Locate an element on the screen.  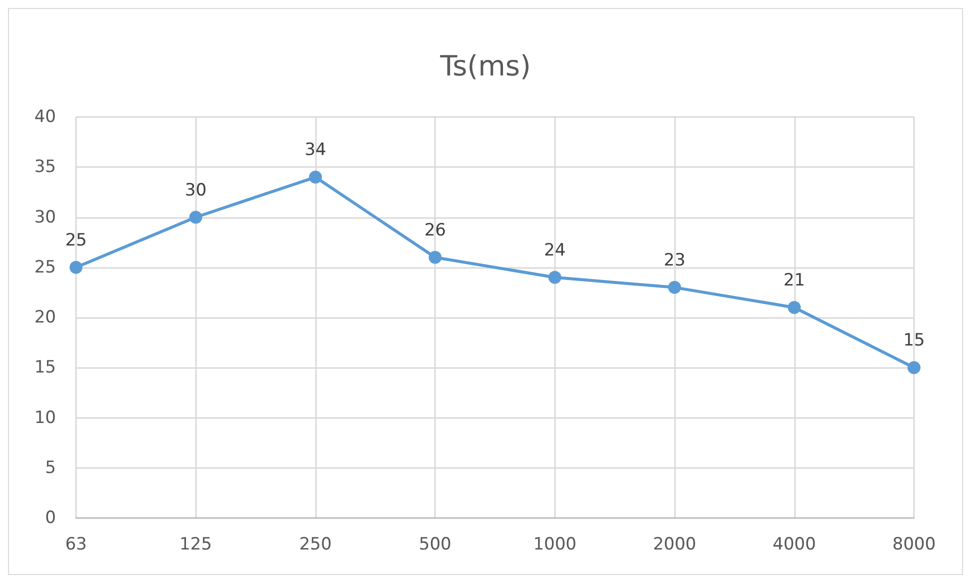
x-tick-label: 8000 is located at coordinates (914, 544).